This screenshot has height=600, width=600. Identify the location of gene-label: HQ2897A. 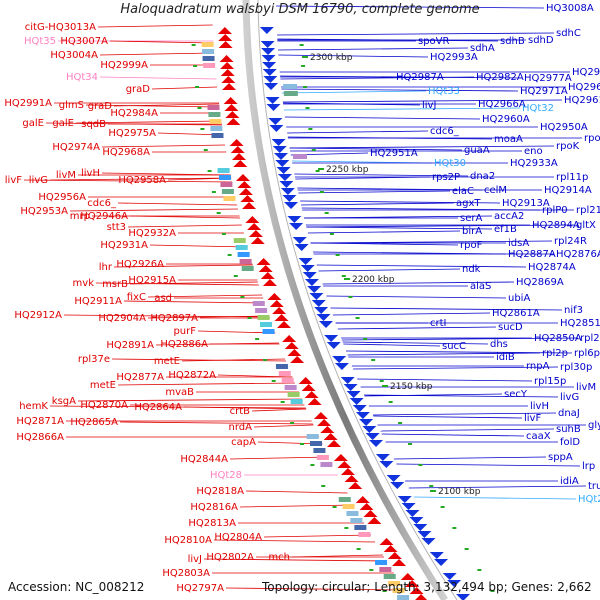
(174, 318).